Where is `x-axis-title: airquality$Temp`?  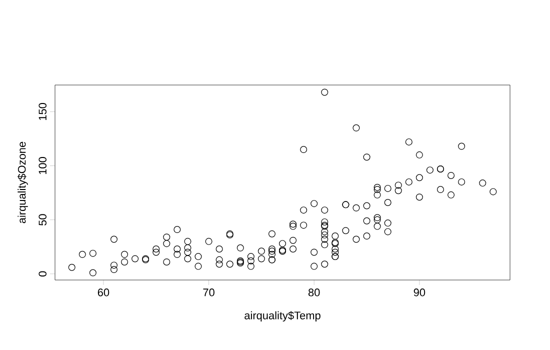
x-axis-title: airquality$Temp is located at coordinates (282, 316).